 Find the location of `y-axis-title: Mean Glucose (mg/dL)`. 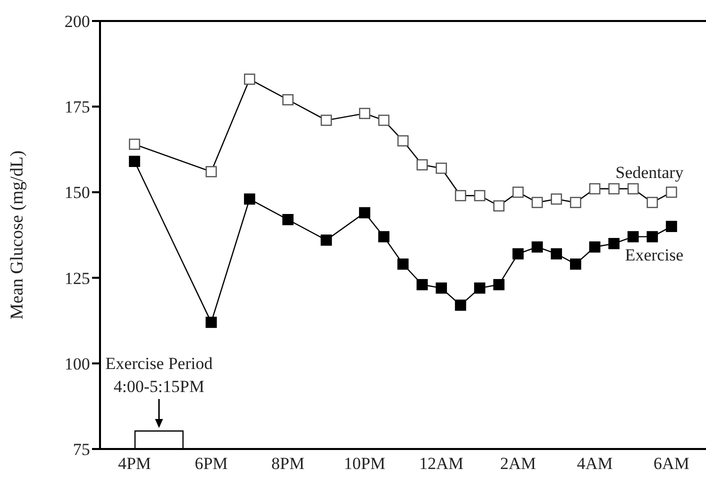

y-axis-title: Mean Glucose (mg/dL) is located at coordinates (16, 235).